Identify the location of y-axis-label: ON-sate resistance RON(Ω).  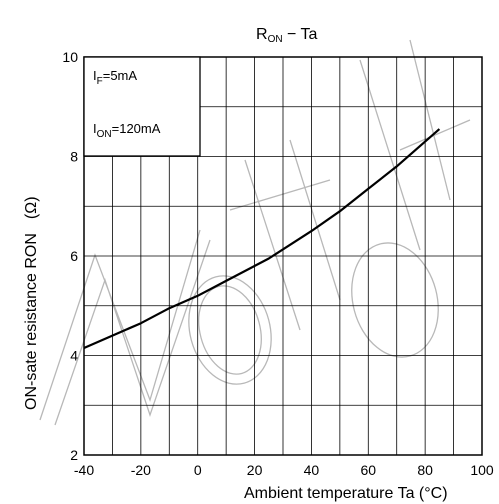
(31, 303).